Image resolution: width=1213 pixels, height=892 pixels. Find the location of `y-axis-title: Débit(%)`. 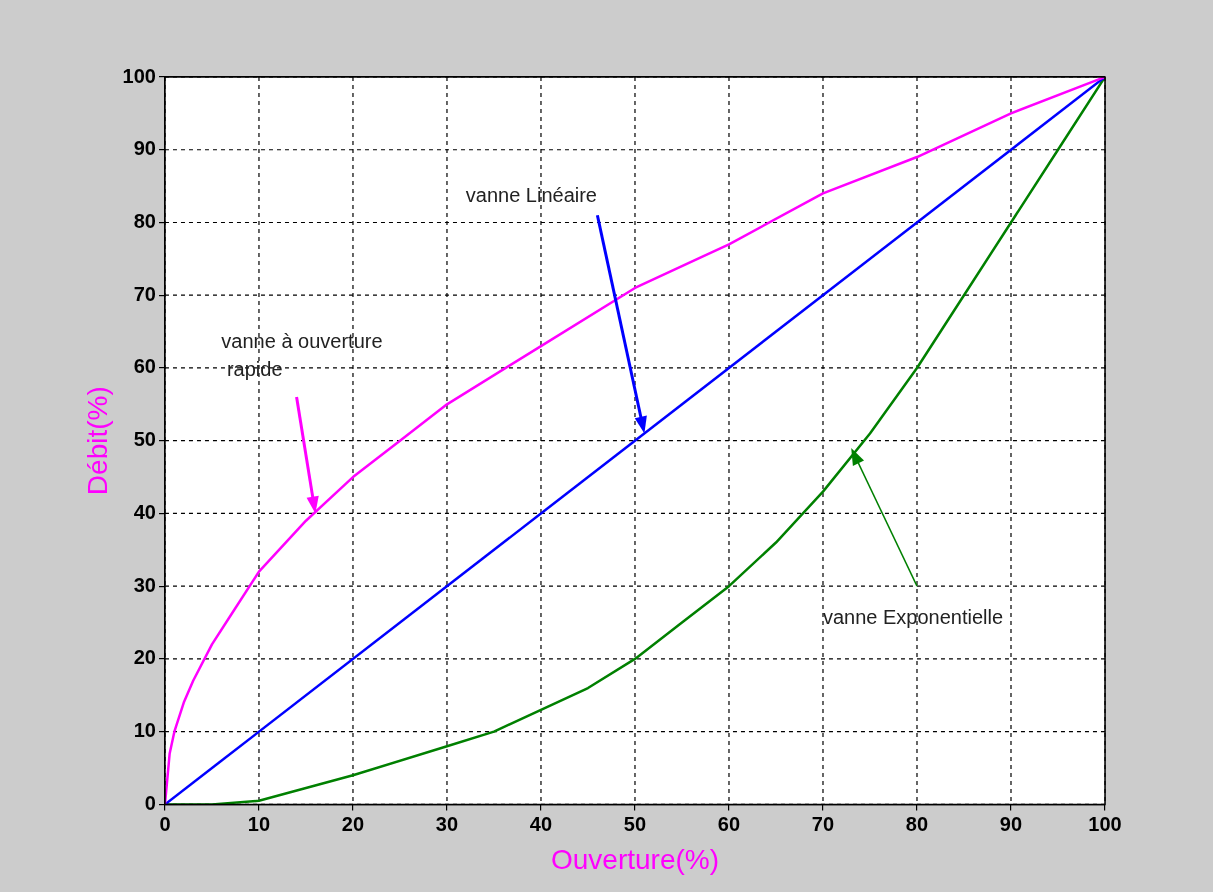

y-axis-title: Débit(%) is located at coordinates (97, 441).